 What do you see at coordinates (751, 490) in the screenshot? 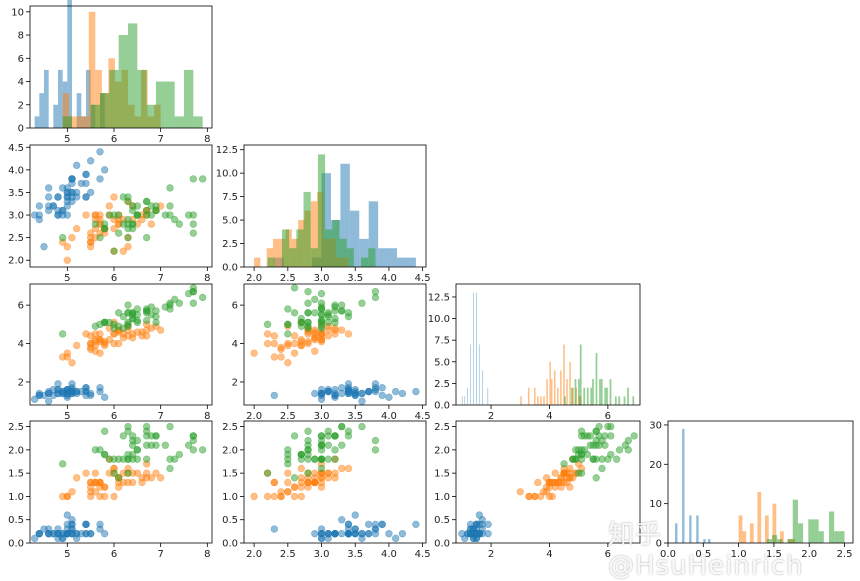
I see `panel-petal_width-vs-petal_width: 0 10 20 30 0.0 0.5 1.0 1.5 2.0 2.5` at bounding box center [751, 490].